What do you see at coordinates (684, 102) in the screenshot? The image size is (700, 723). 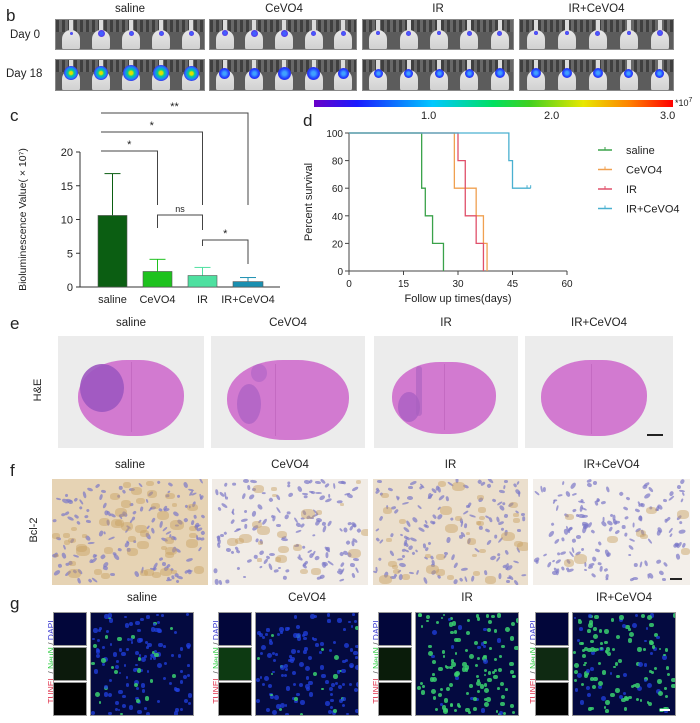 I see `colorbar-unit: *107` at bounding box center [684, 102].